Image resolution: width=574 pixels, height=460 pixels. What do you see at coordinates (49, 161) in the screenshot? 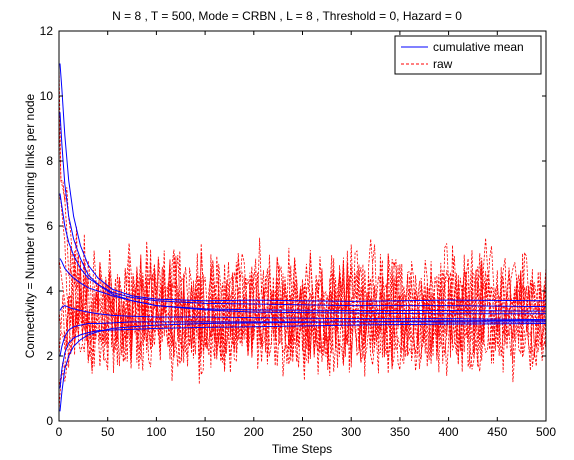
I see `y-tick-label: 8` at bounding box center [49, 161].